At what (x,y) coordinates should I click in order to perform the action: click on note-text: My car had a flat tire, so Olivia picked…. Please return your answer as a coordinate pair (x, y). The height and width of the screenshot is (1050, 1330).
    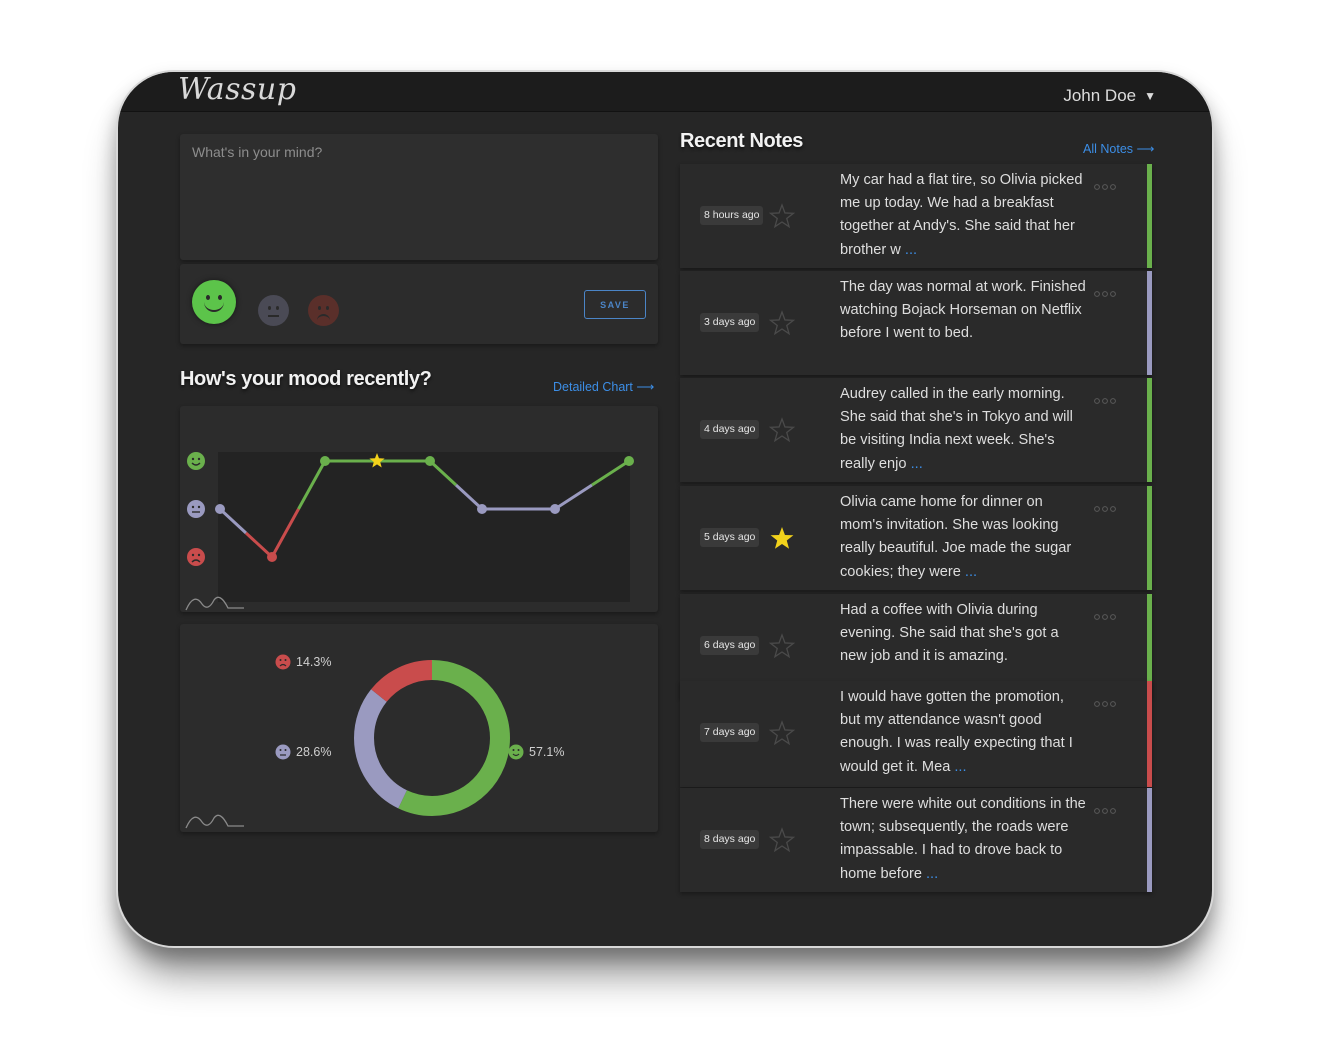
    Looking at the image, I should click on (961, 215).